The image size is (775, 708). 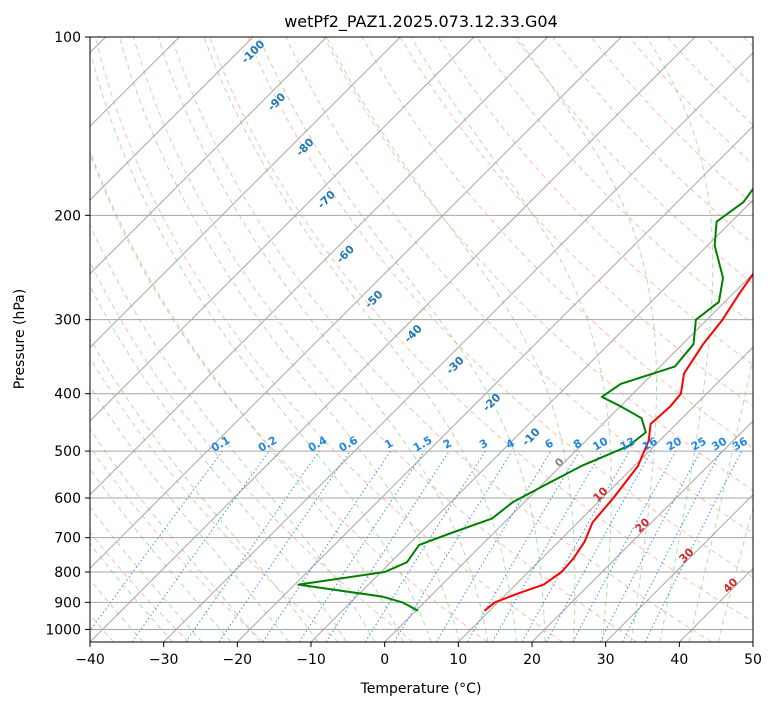 What do you see at coordinates (421, 22) in the screenshot?
I see `chart-title: wetPf2_PAZ1.2025.073.12.33.G04` at bounding box center [421, 22].